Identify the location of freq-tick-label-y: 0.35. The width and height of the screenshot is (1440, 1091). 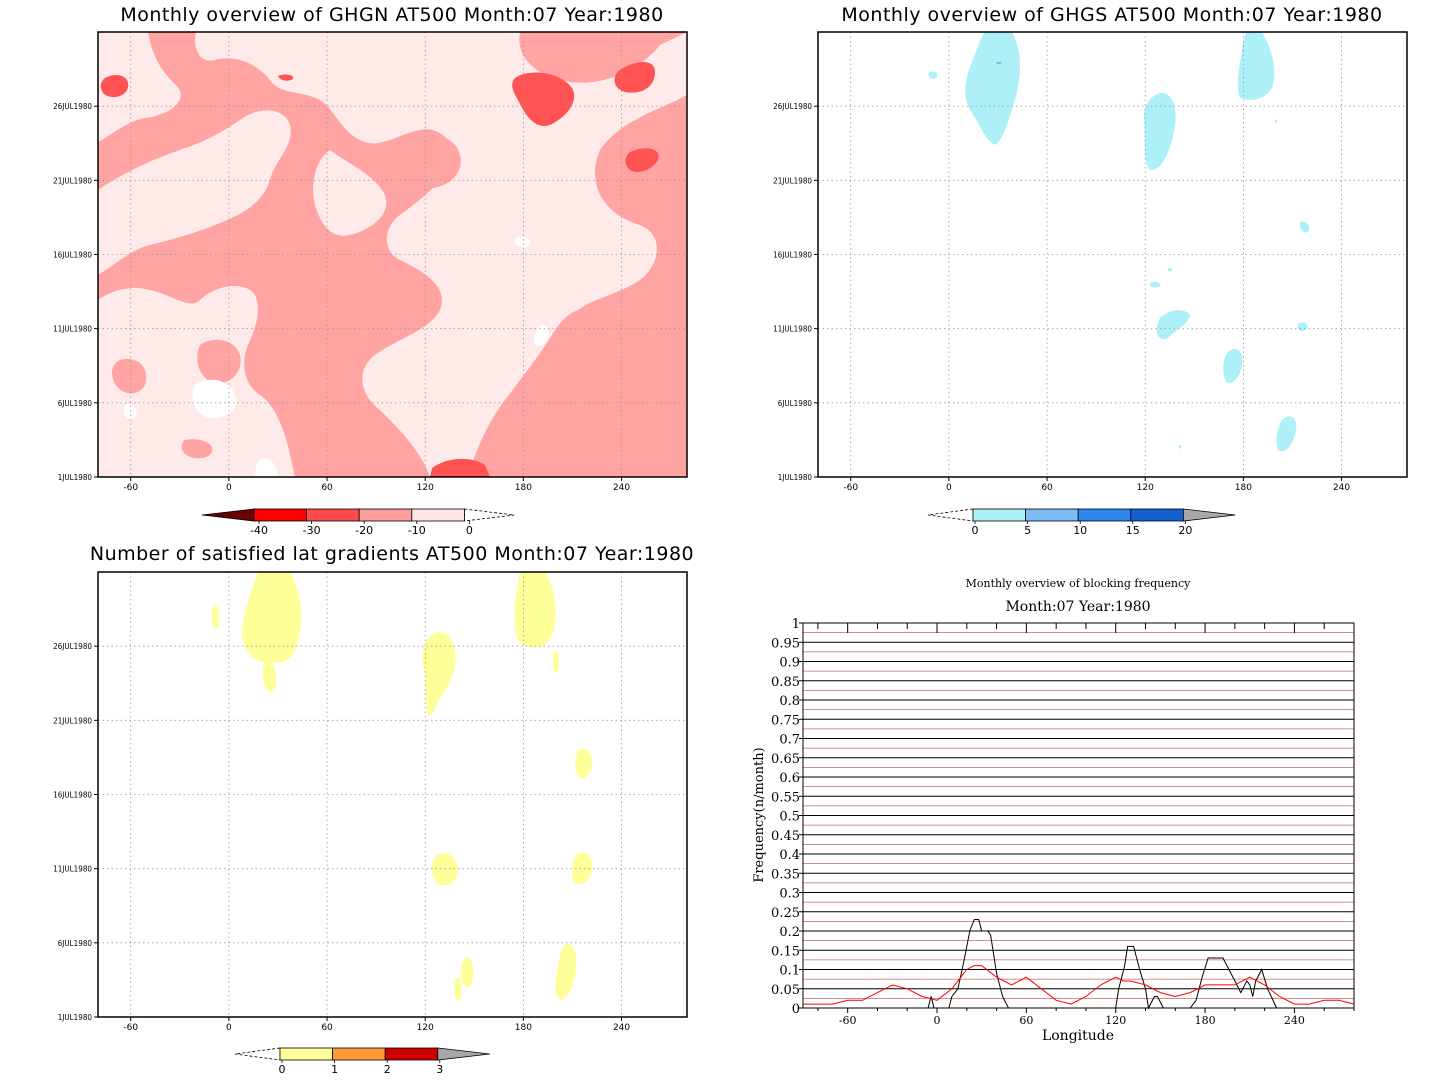
(785, 874).